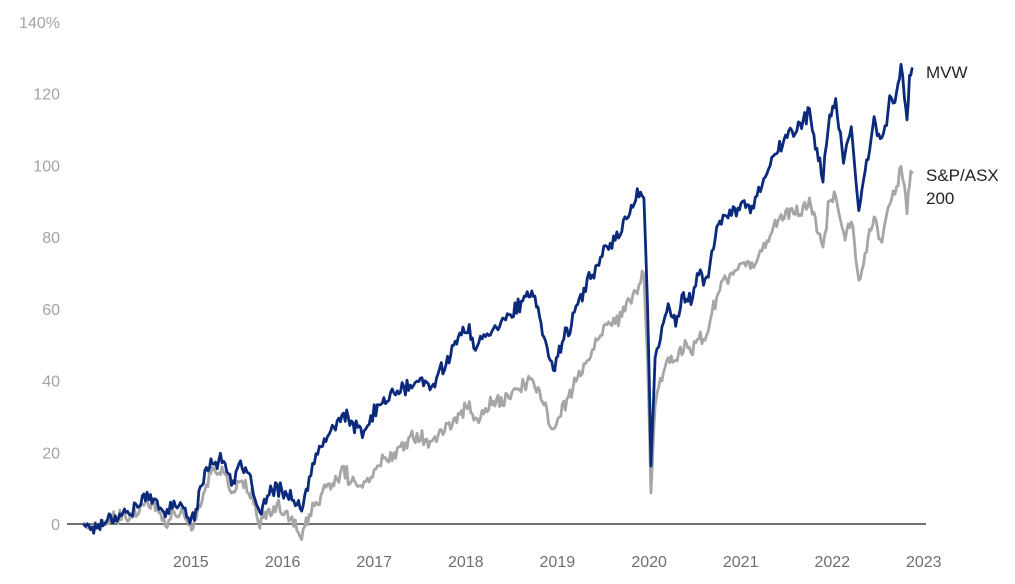  Describe the element at coordinates (504, 547) in the screenshot. I see `x-axis: 2015 2016 2017 2018 2019 2020 2021 2022 2023` at that location.